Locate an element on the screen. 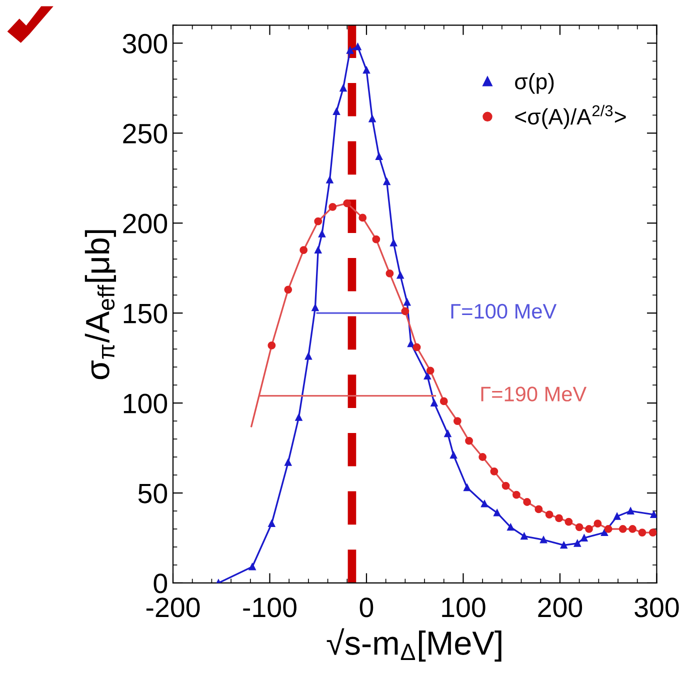 This screenshot has width=692, height=699. legend-label: σ(p) is located at coordinates (534, 83).